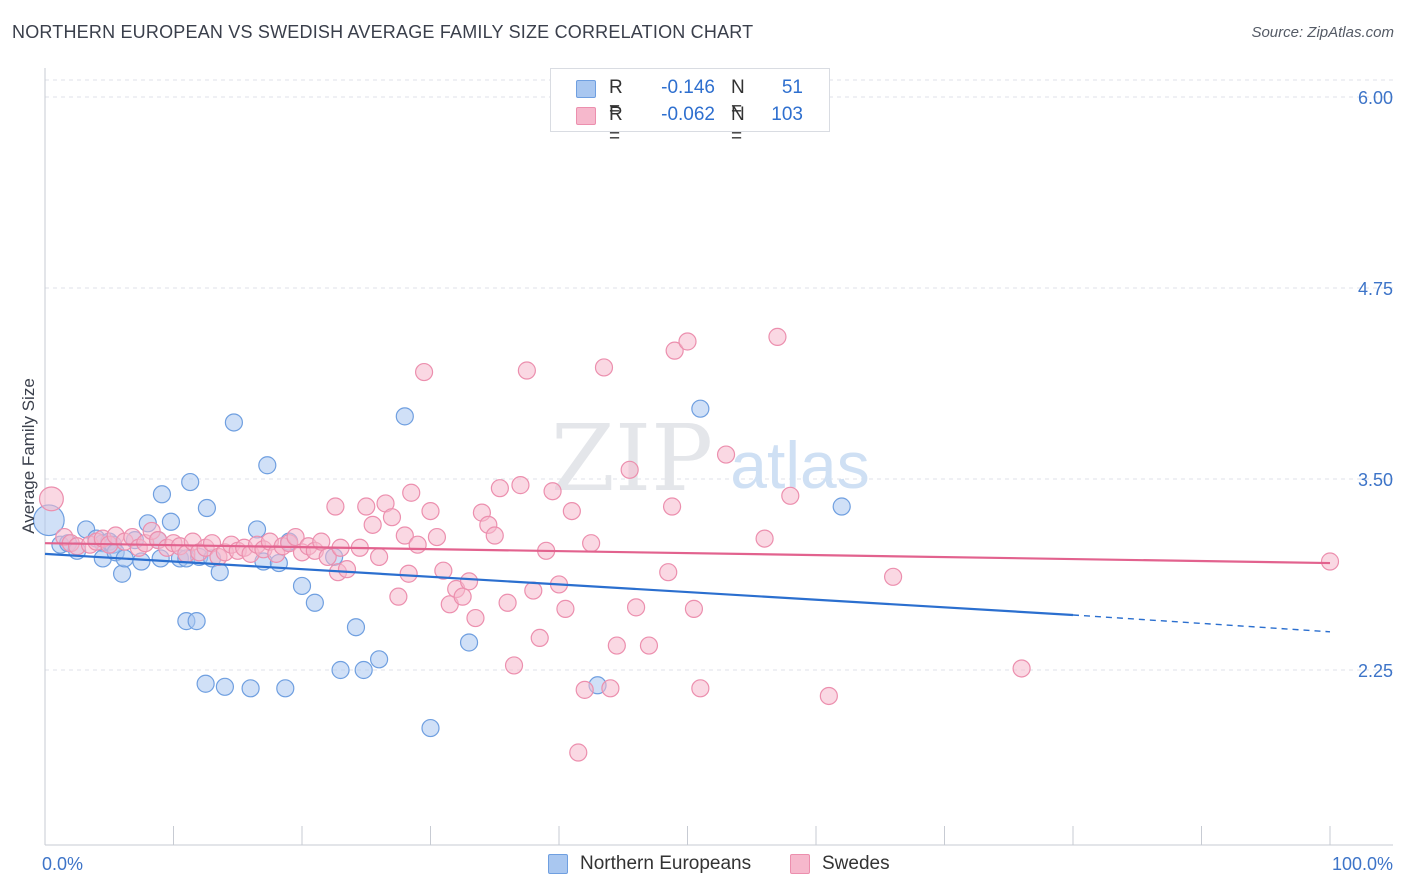 Image resolution: width=1406 pixels, height=892 pixels. What do you see at coordinates (792, 87) in the screenshot?
I see `legend-n-value: 51` at bounding box center [792, 87].